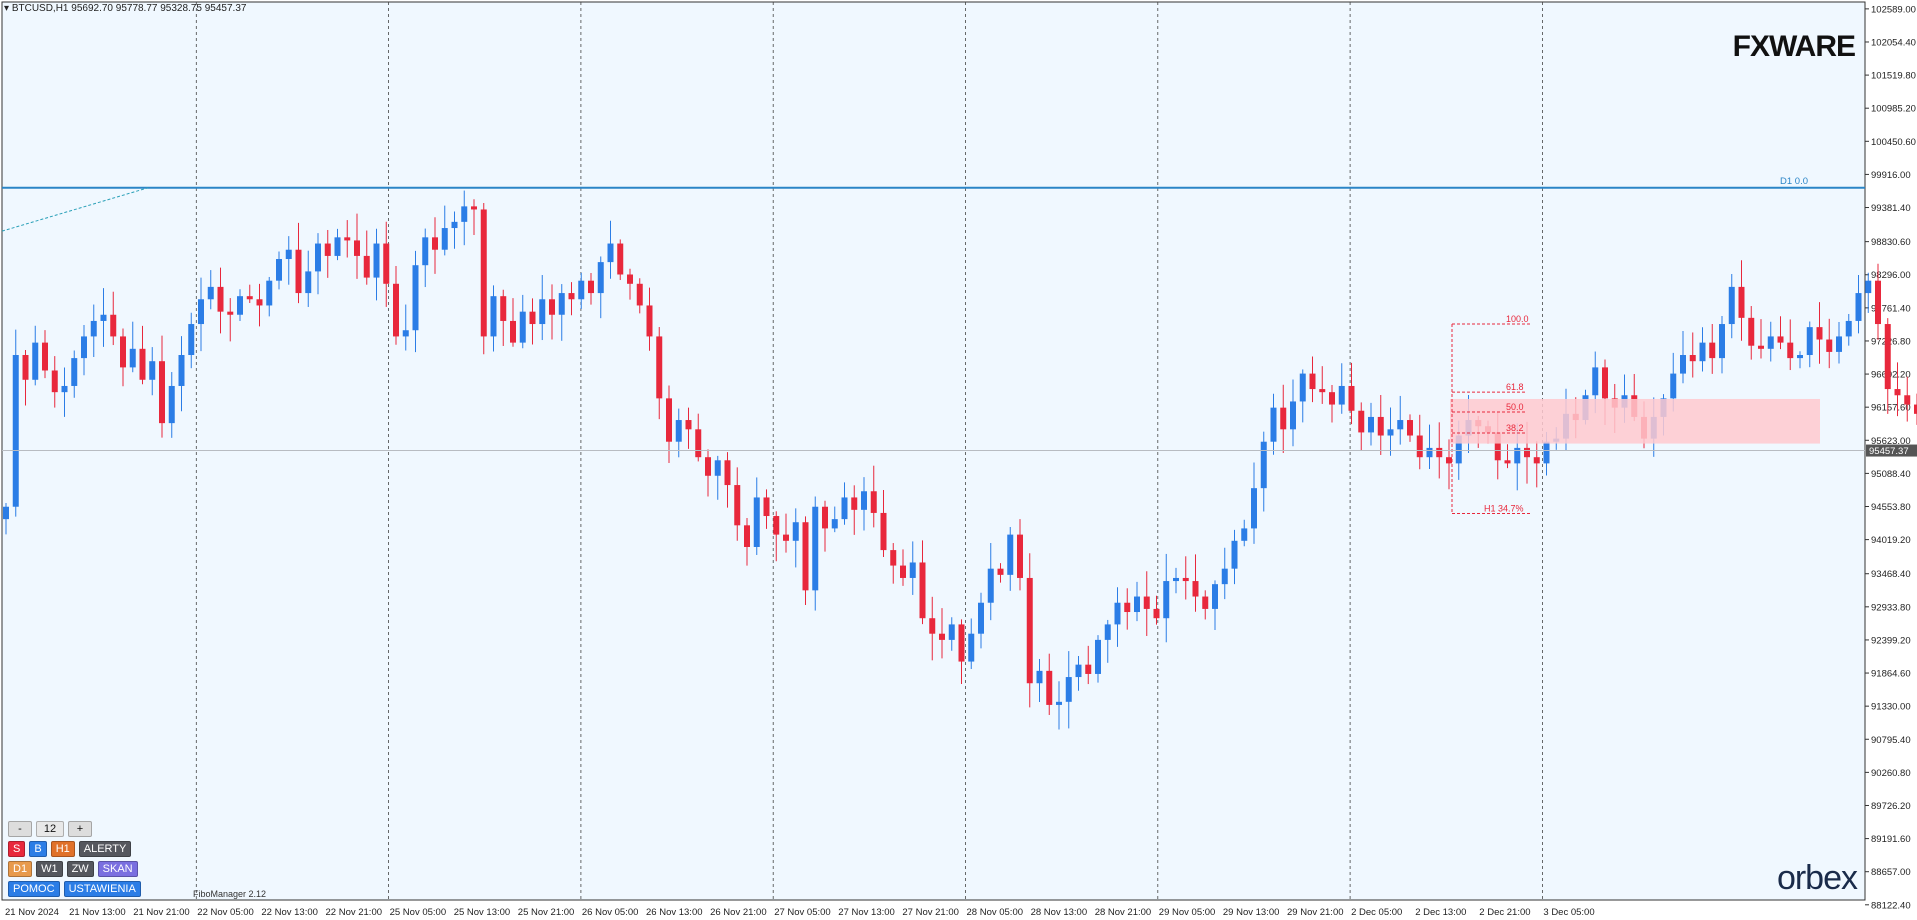 This screenshot has height=920, width=1917. Describe the element at coordinates (62, 849) in the screenshot. I see `h1-button: H1` at that location.